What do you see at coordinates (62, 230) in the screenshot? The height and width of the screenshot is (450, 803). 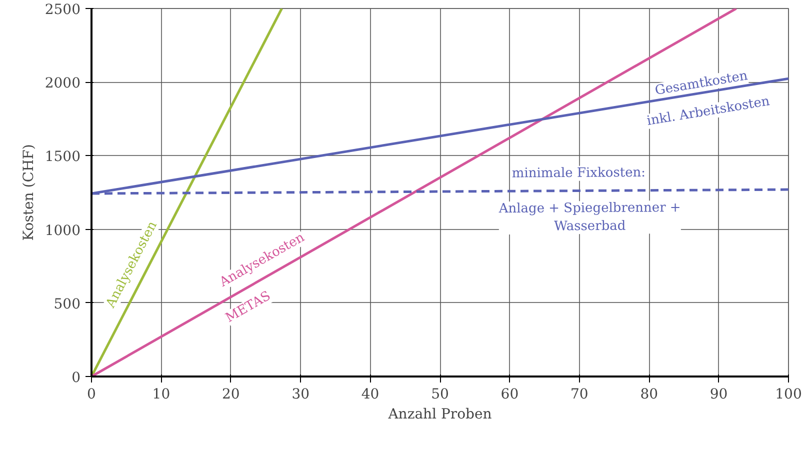 I see `y-tick-label: 1000` at bounding box center [62, 230].